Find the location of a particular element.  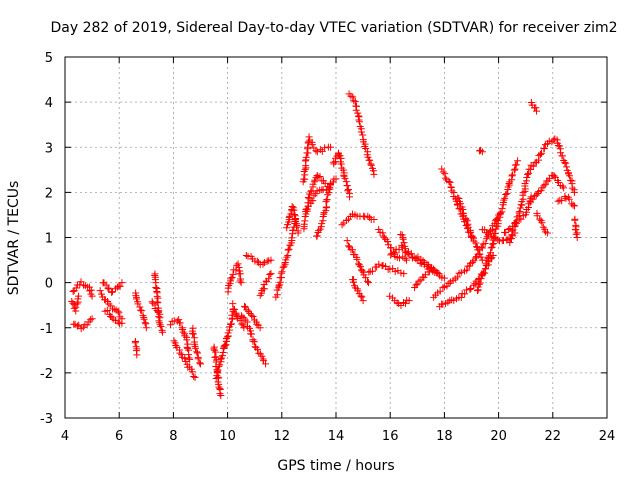

x-tick-label: 8 is located at coordinates (173, 436).